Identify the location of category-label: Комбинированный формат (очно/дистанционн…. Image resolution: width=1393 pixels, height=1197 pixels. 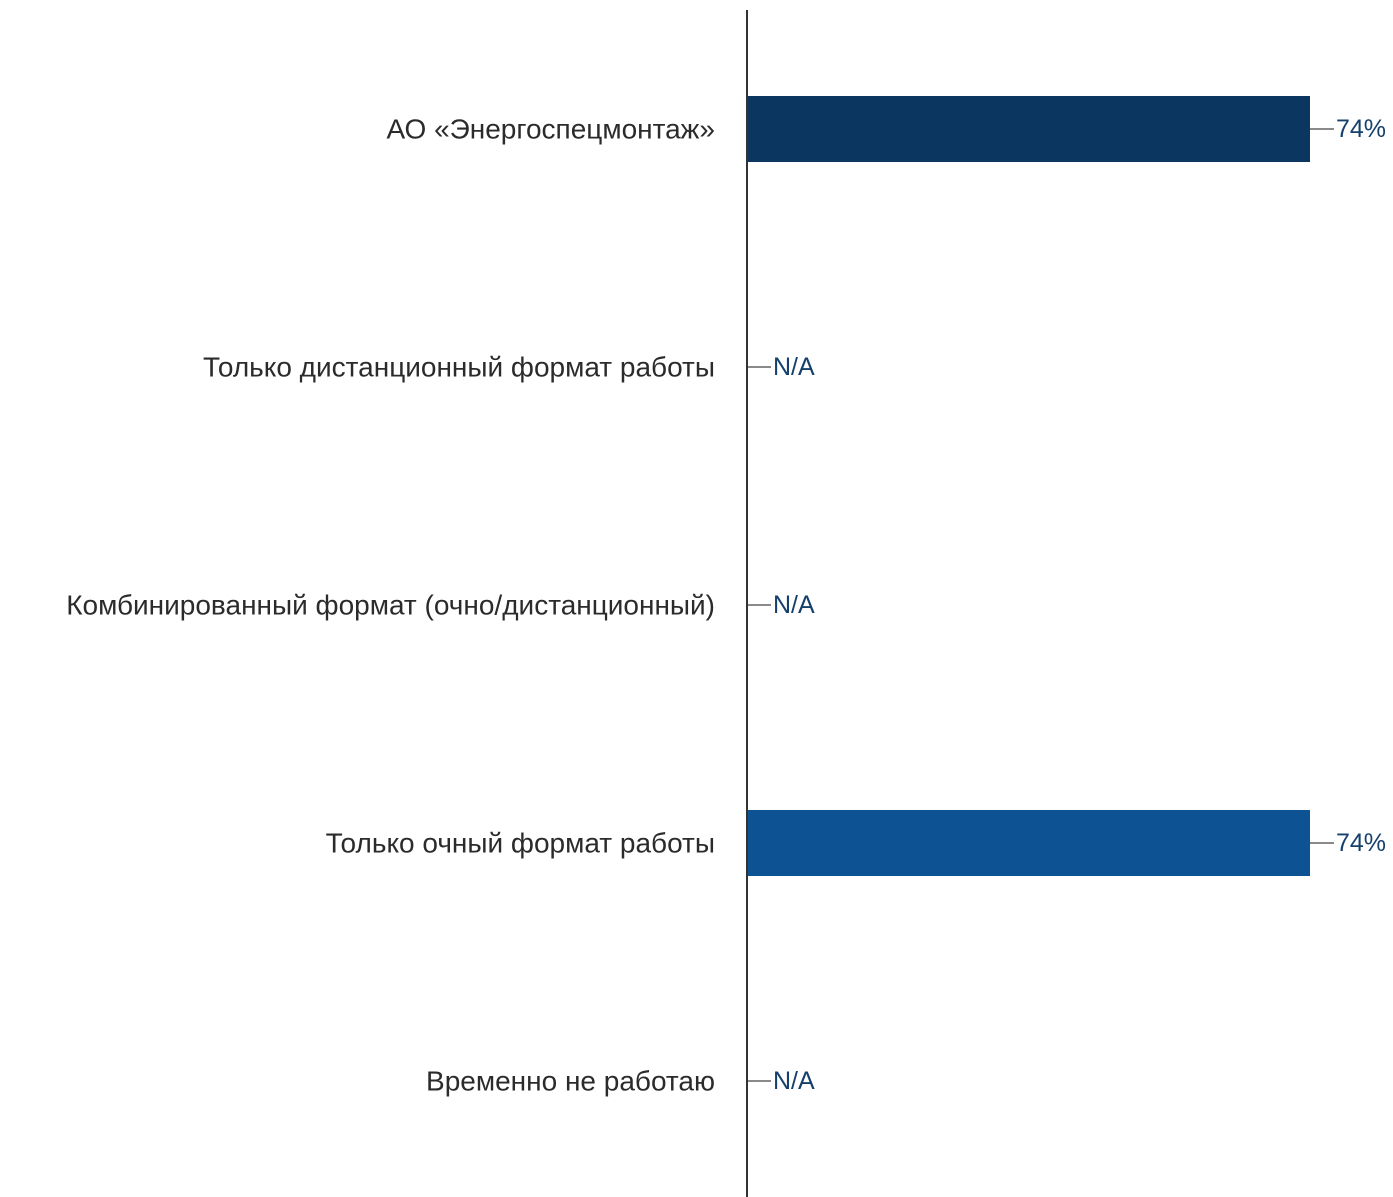
(390, 605).